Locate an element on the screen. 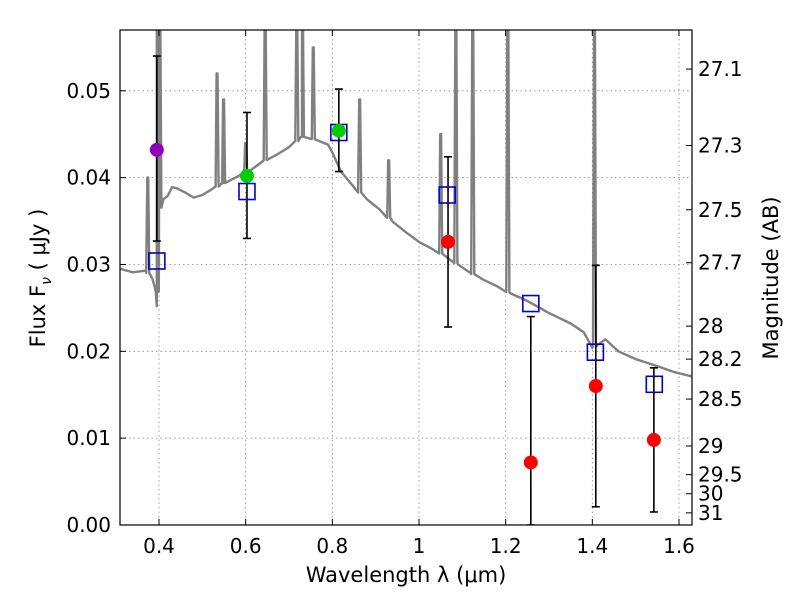 The image size is (800, 600). y2-tick-label: 28.2 is located at coordinates (720, 359).